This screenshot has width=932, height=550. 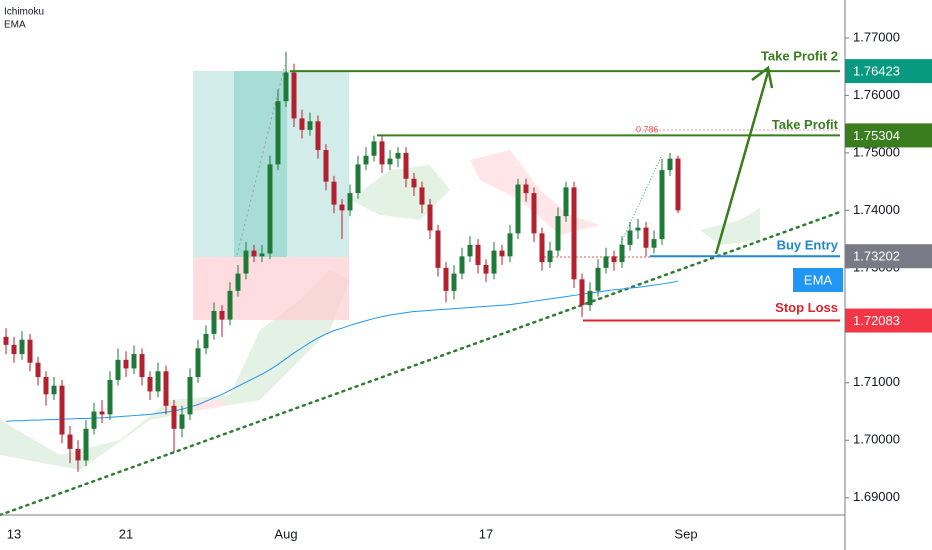 What do you see at coordinates (876, 439) in the screenshot?
I see `y-tick-label: 1.70000` at bounding box center [876, 439].